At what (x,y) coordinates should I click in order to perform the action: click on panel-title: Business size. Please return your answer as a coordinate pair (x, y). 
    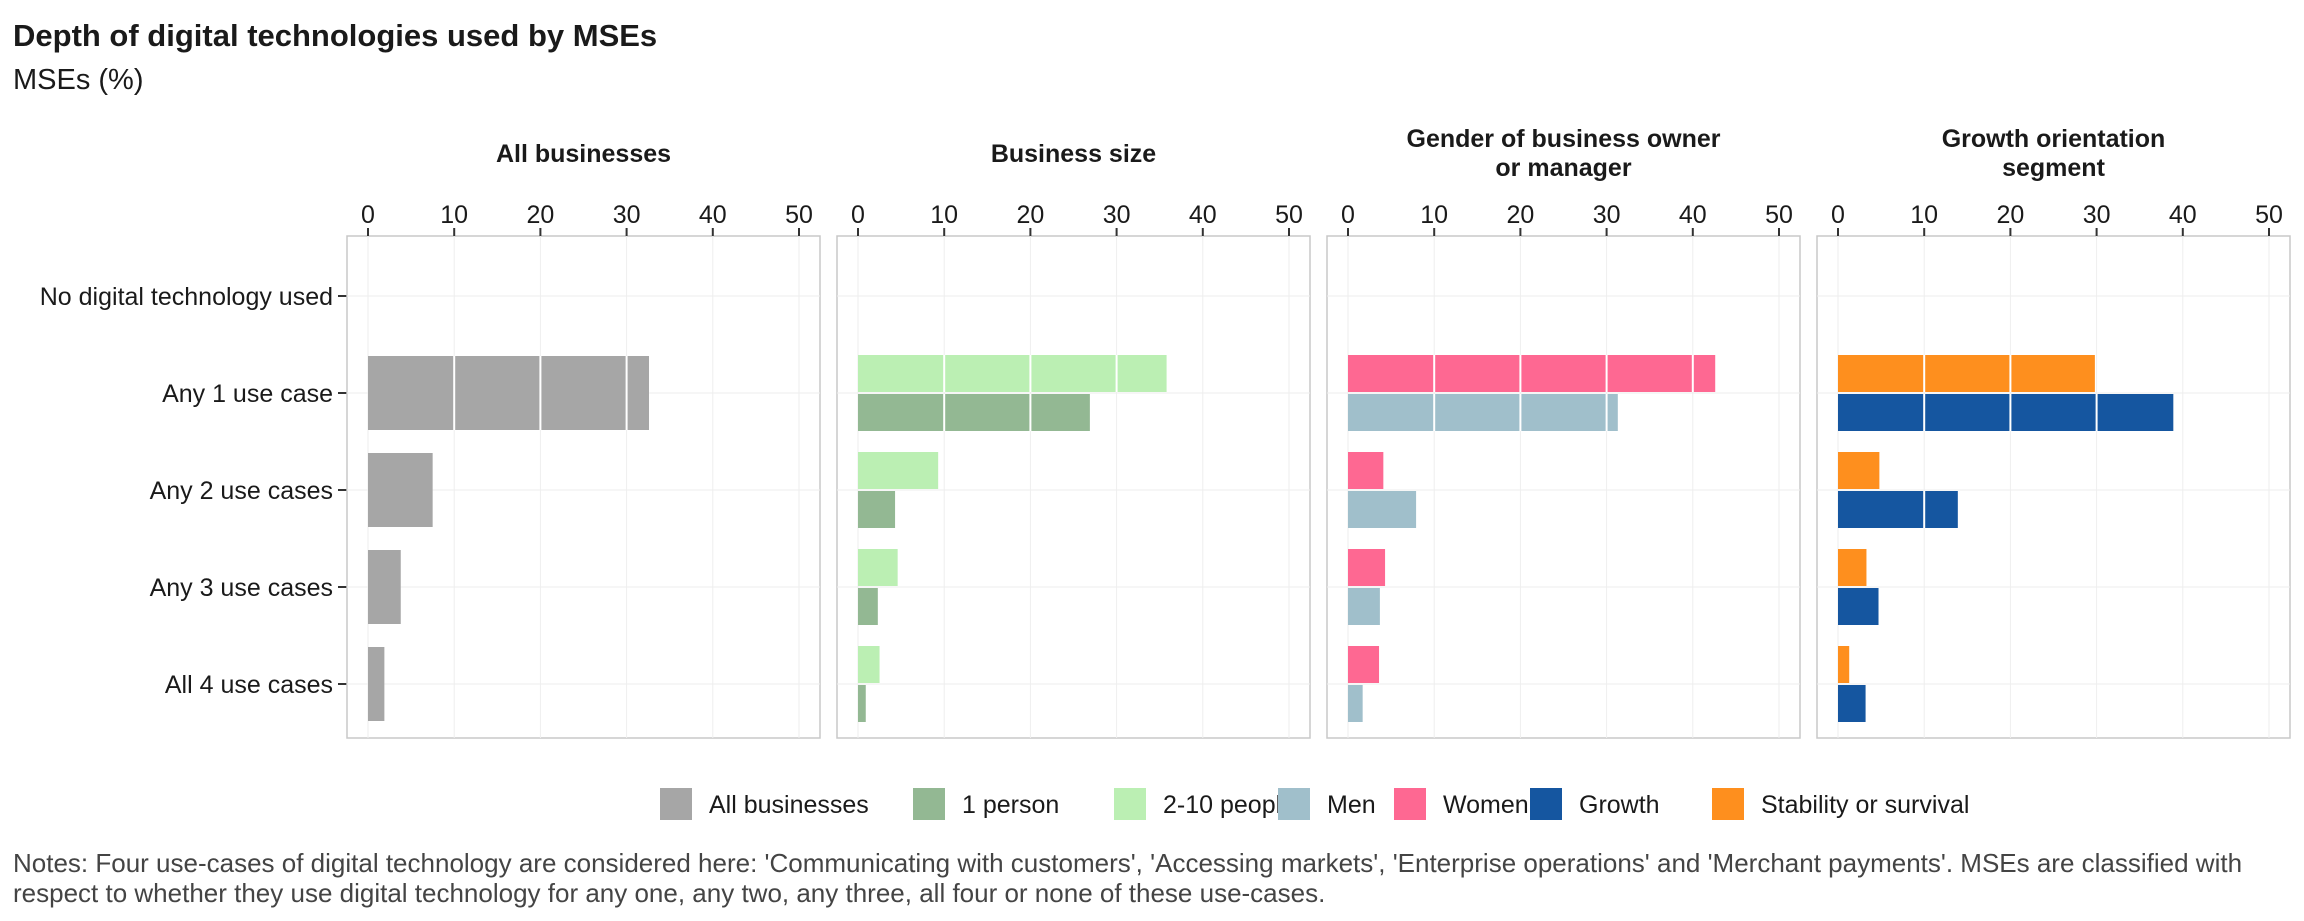
    Looking at the image, I should click on (1073, 154).